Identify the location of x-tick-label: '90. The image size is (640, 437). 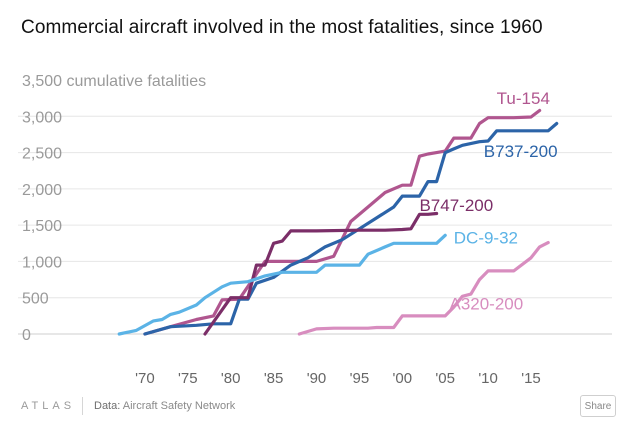
(317, 378).